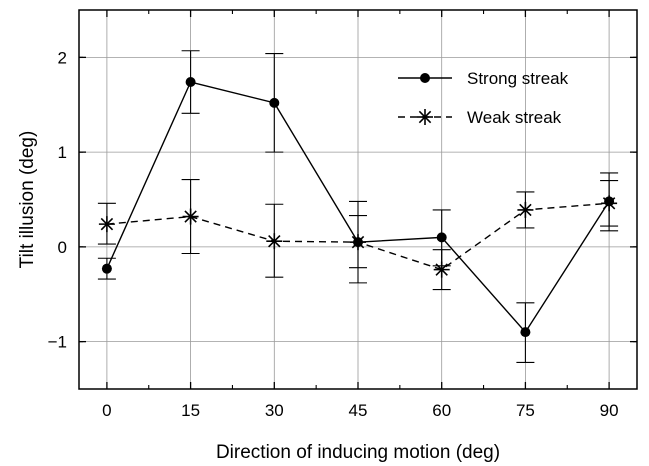 This screenshot has height=466, width=649. Describe the element at coordinates (425, 117) in the screenshot. I see `legend-marker-asterisk` at that location.